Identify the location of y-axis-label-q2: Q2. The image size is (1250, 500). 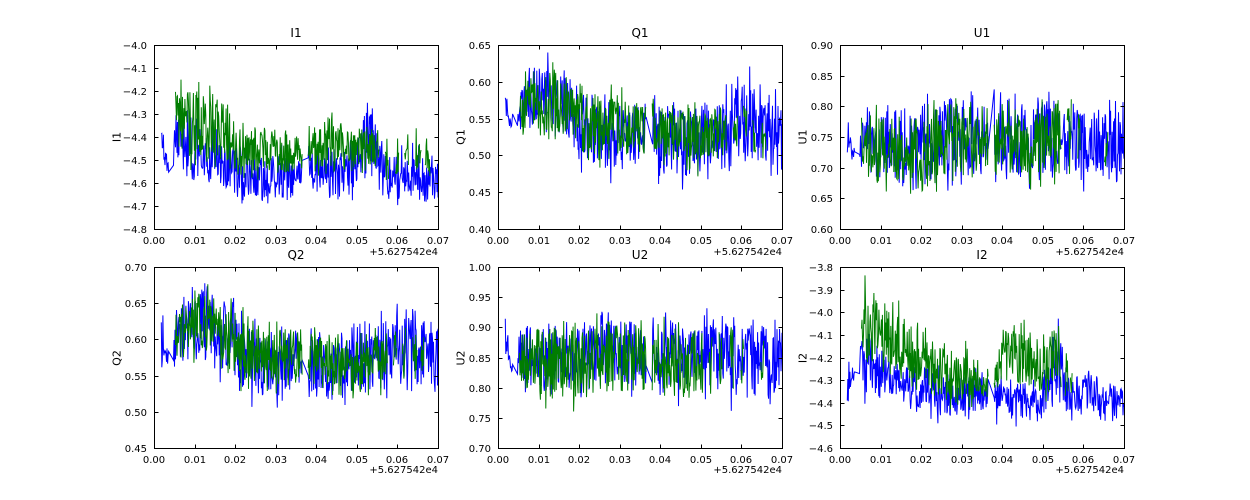
(117, 358).